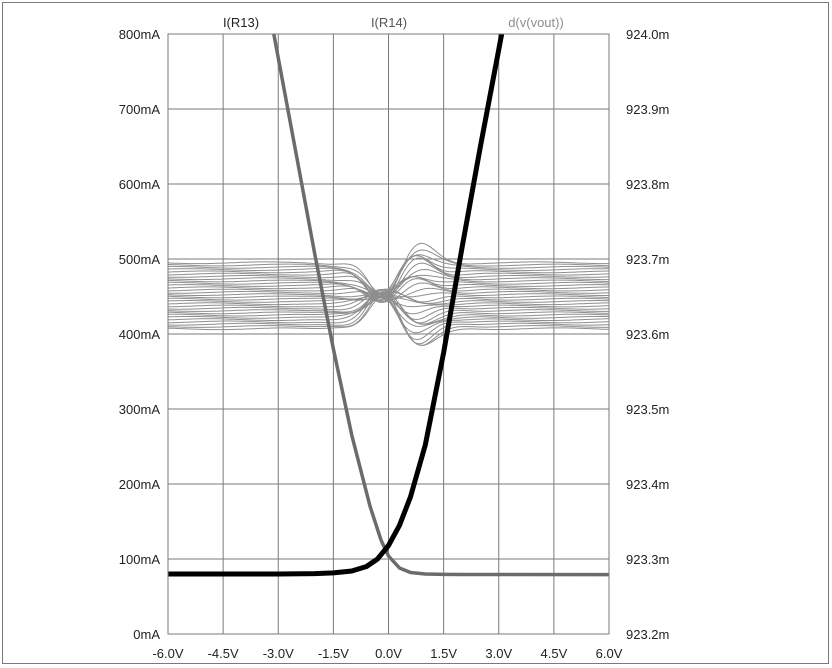 This screenshot has width=832, height=668. I want to click on legend-r14: I(R14), so click(389, 22).